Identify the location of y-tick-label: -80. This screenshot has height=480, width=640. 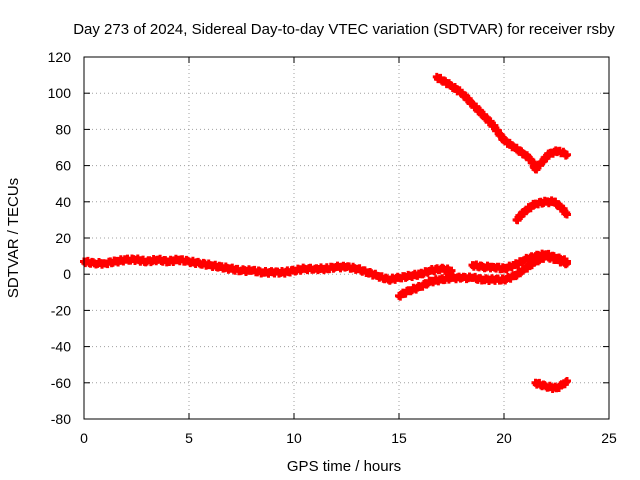
(61, 419).